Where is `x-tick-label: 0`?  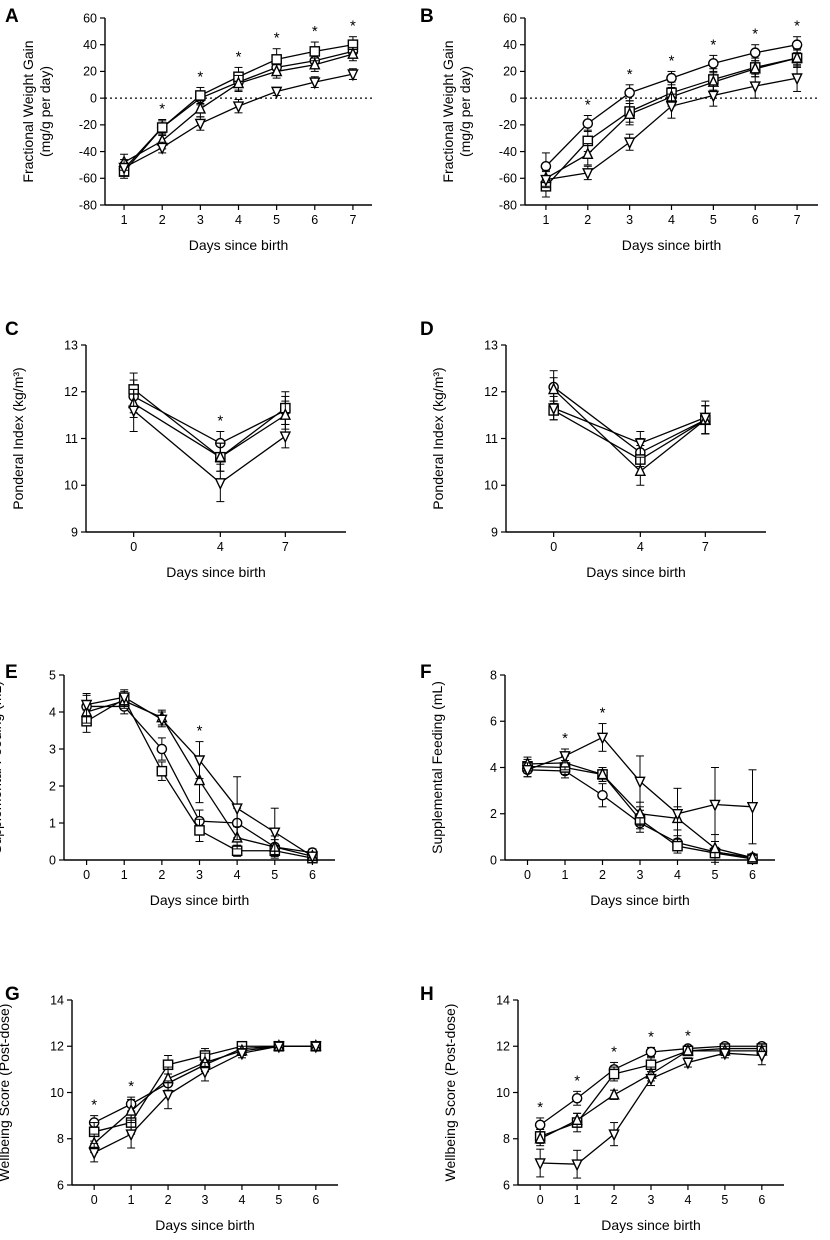 x-tick-label: 0 is located at coordinates (133, 547).